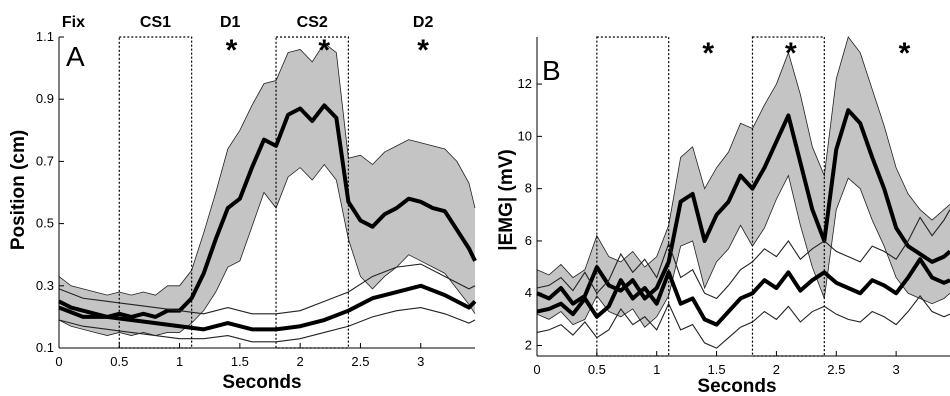 This screenshot has width=950, height=396. I want to click on panel-b-series-1-mean-line, so click(743, 292).